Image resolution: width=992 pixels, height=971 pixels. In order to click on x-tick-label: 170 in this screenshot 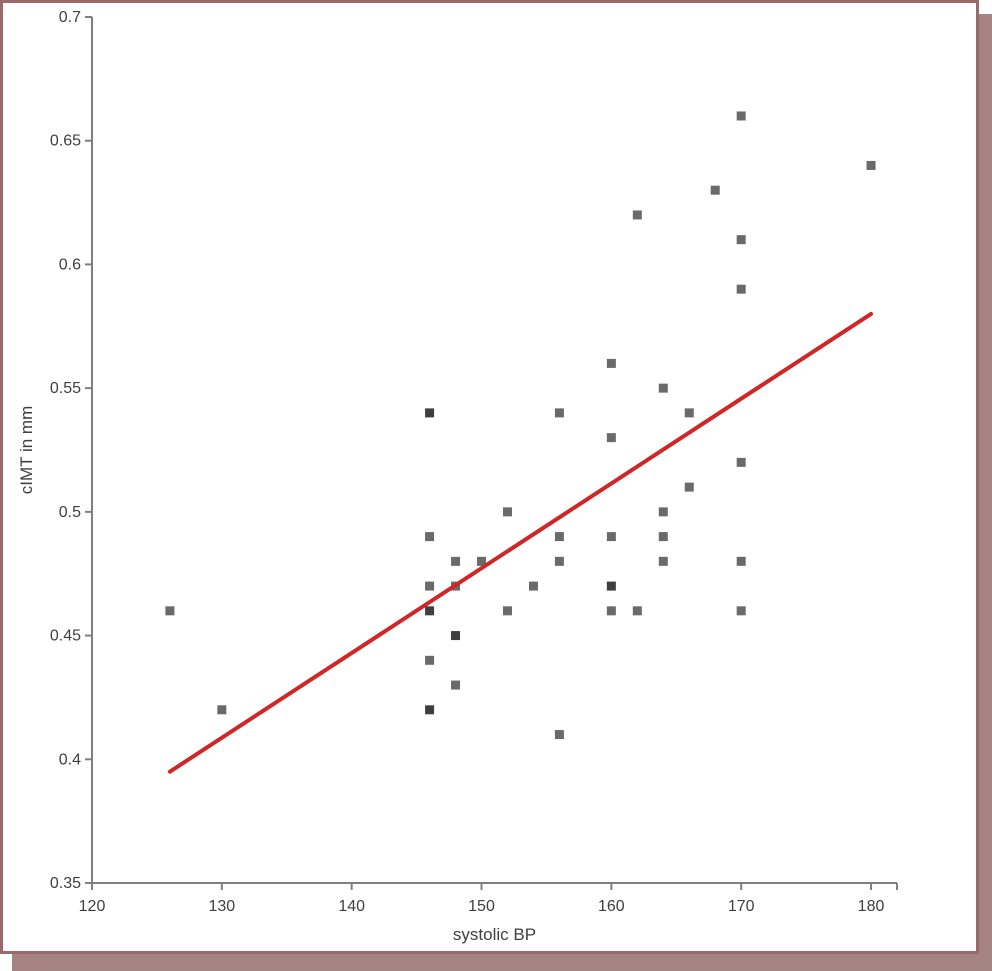, I will do `click(741, 906)`.